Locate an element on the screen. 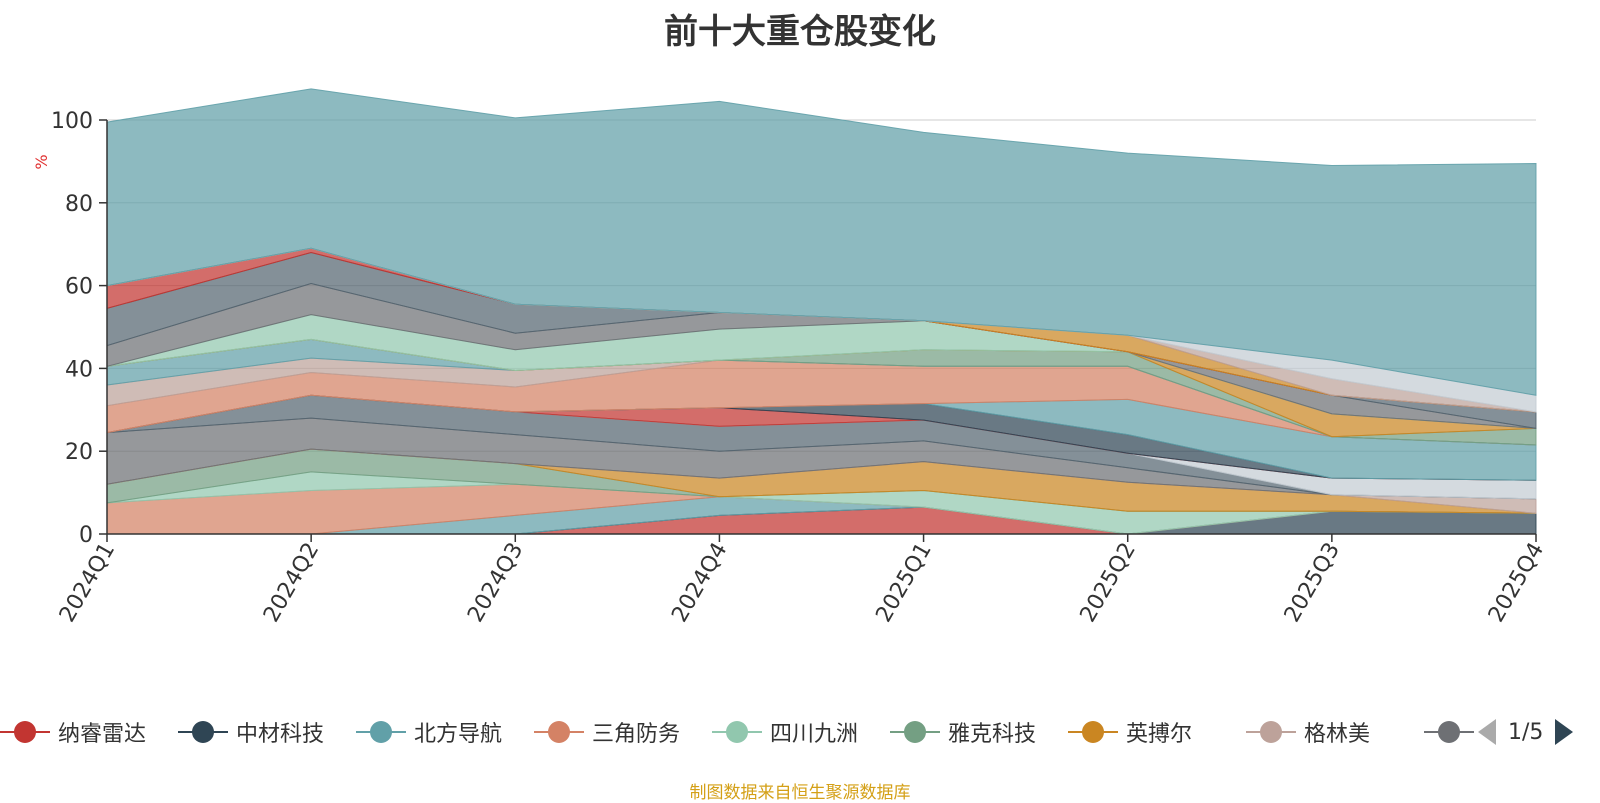  legend-item-西部超导: 西部超导 is located at coordinates (1451, 732).